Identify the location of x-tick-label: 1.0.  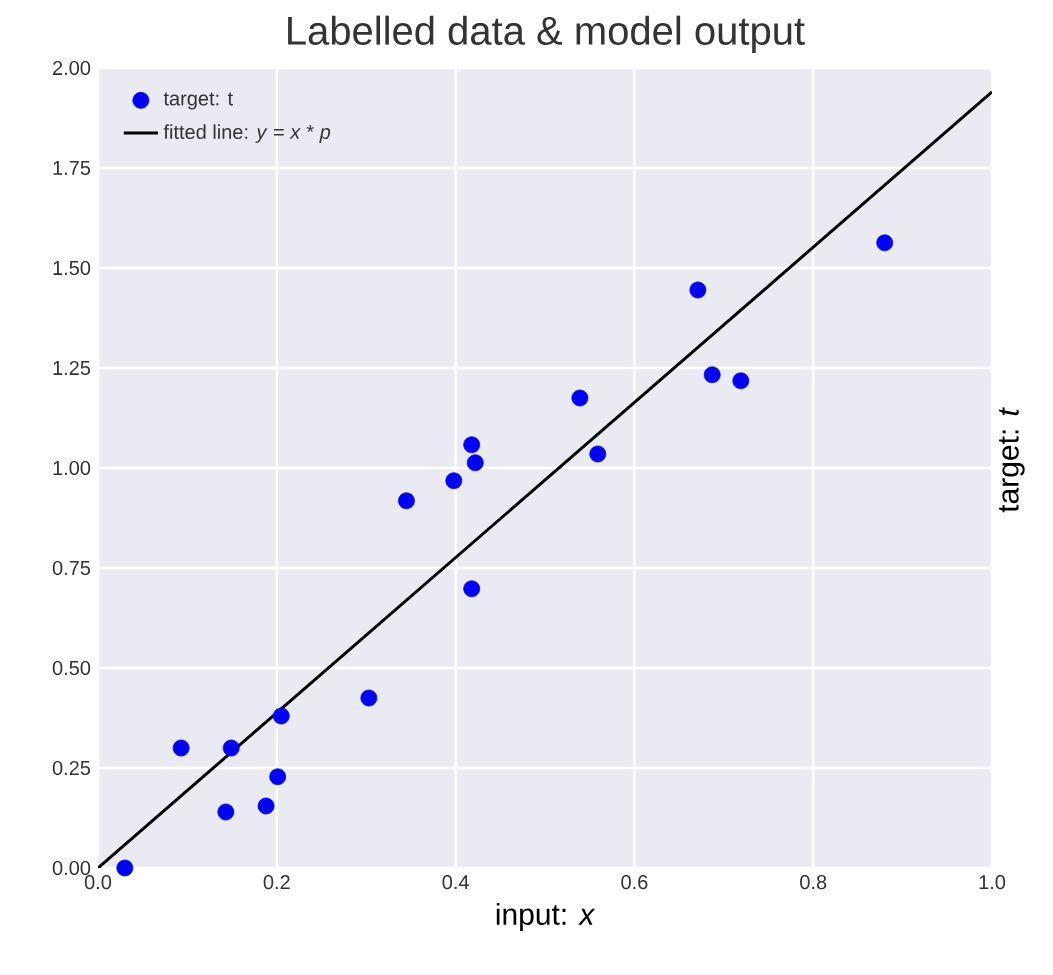
(992, 882).